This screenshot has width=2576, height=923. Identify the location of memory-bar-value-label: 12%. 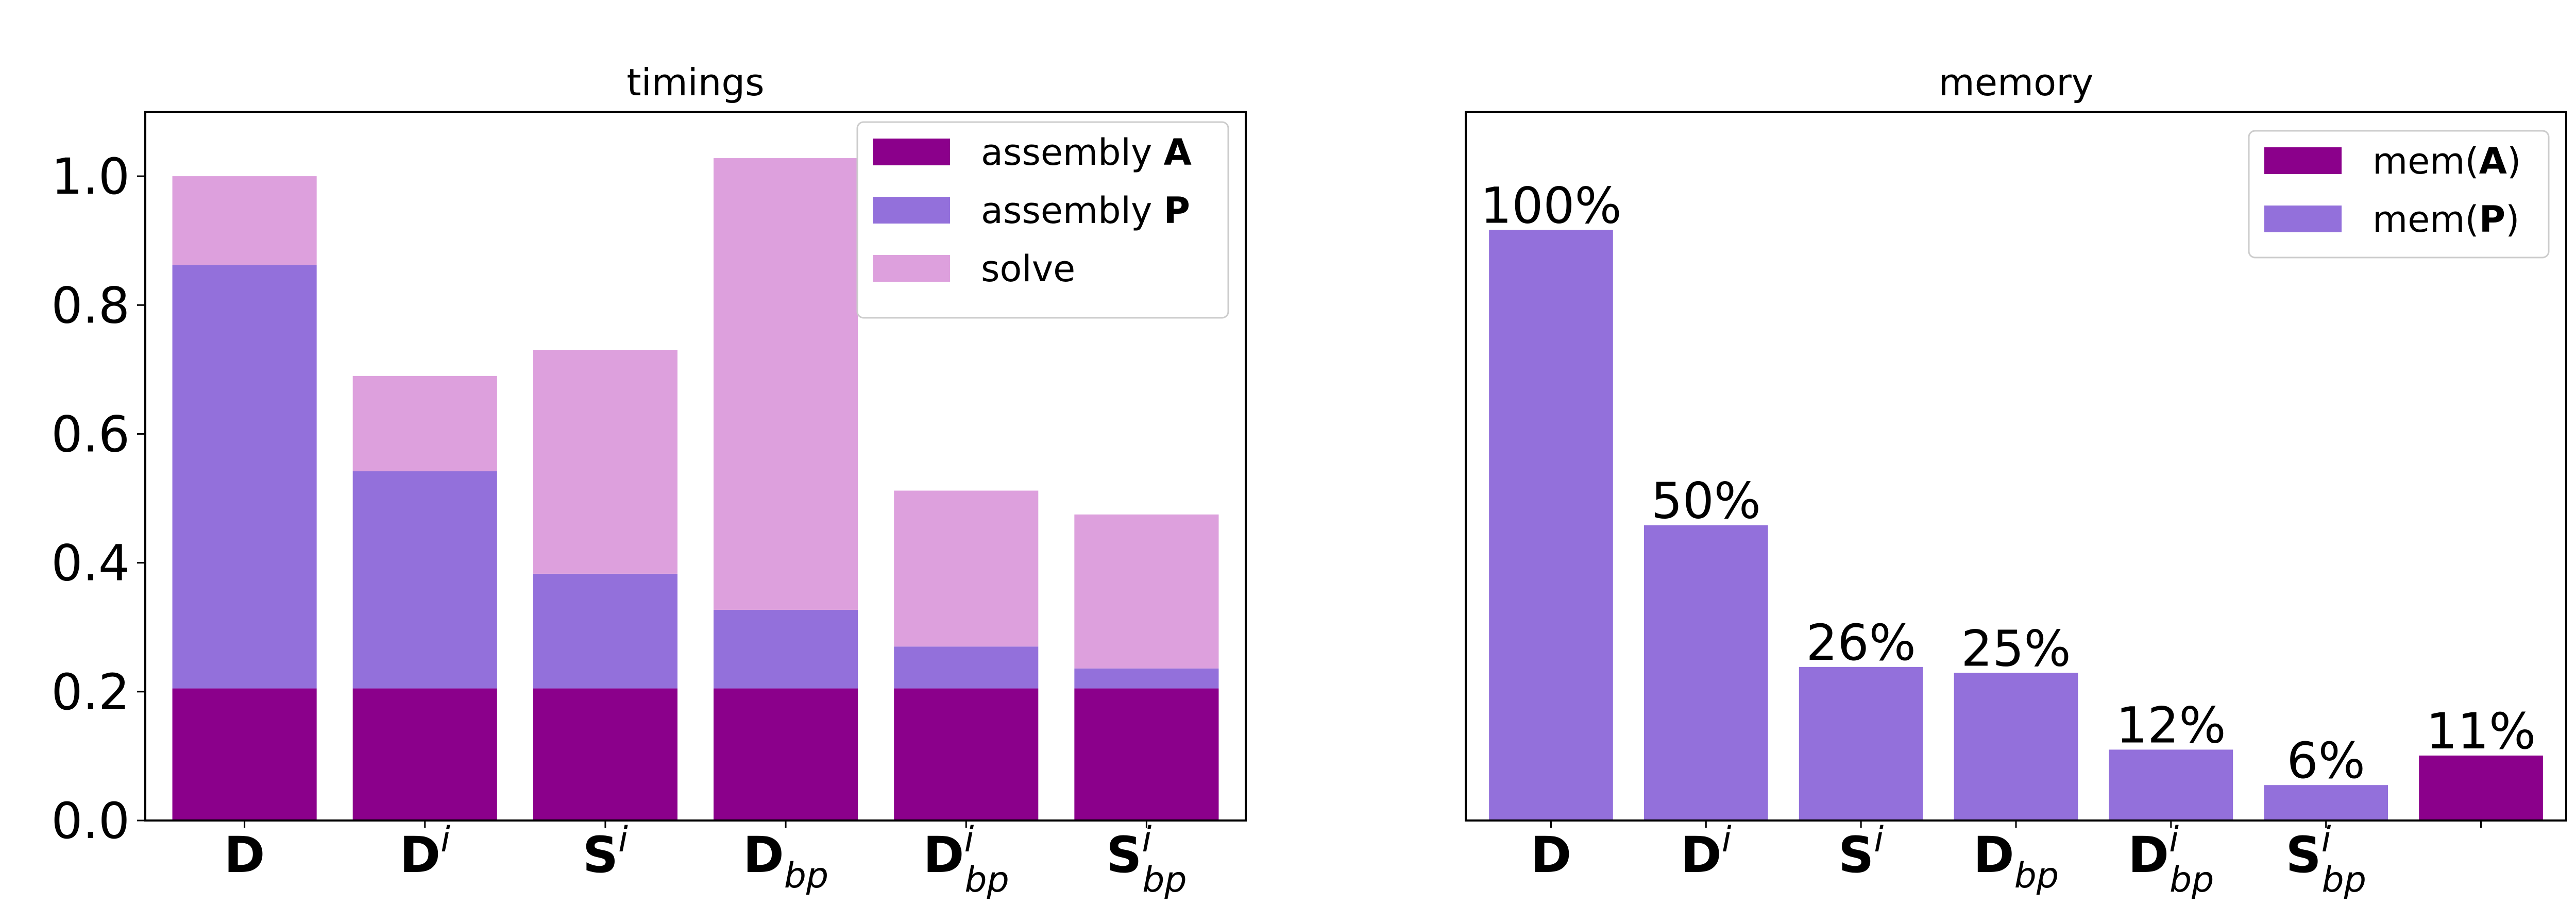
(2171, 725).